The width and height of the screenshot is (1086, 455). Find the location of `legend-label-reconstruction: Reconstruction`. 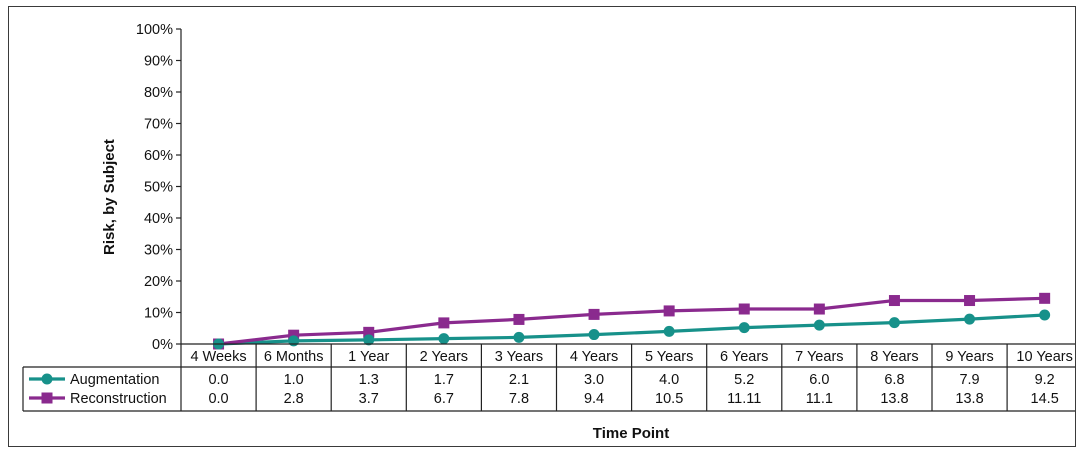

legend-label-reconstruction: Reconstruction is located at coordinates (118, 399).